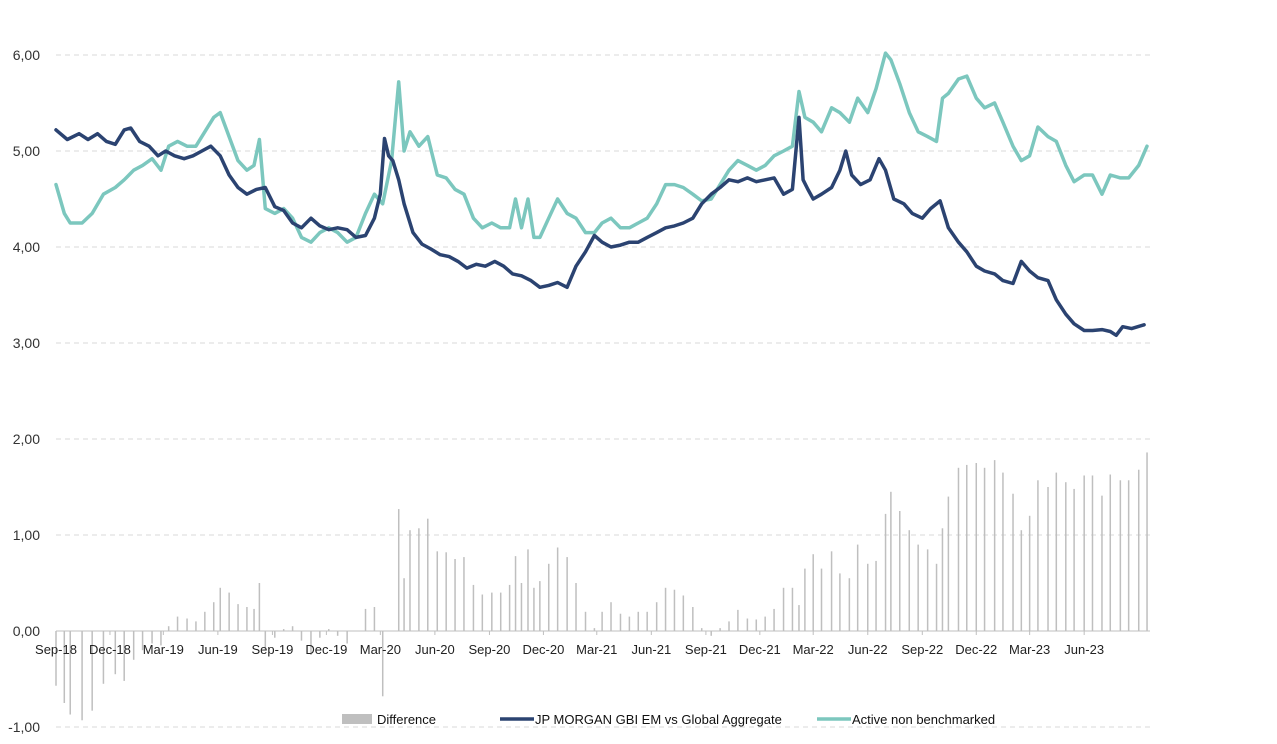 This screenshot has width=1277, height=744. What do you see at coordinates (651, 649) in the screenshot?
I see `x-tick-label: Jun-21` at bounding box center [651, 649].